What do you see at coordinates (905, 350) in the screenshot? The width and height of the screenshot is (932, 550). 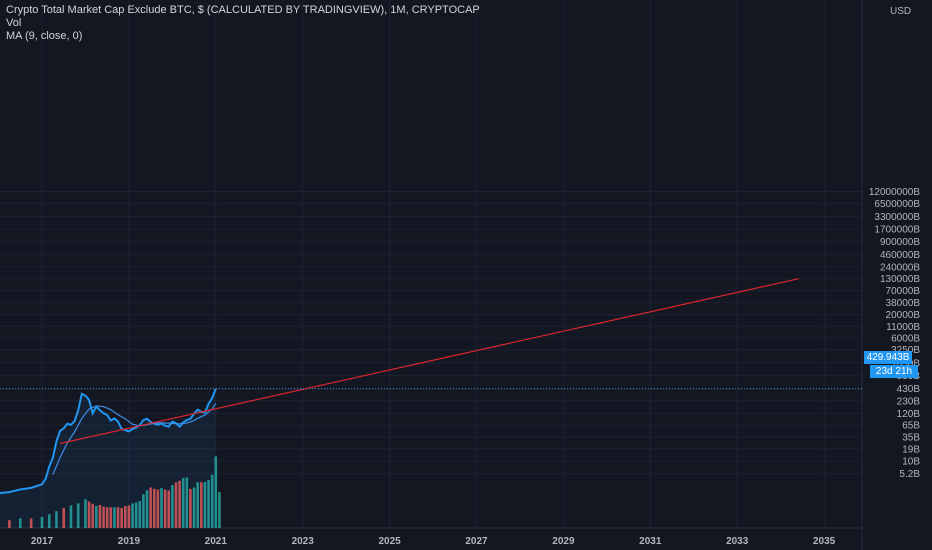 I see `y-tick-label: 3250B` at bounding box center [905, 350].